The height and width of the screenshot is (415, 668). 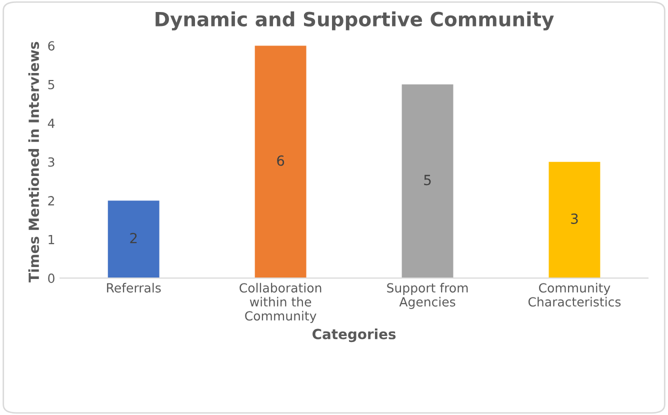 I want to click on y-tick-label: 0, so click(x=51, y=278).